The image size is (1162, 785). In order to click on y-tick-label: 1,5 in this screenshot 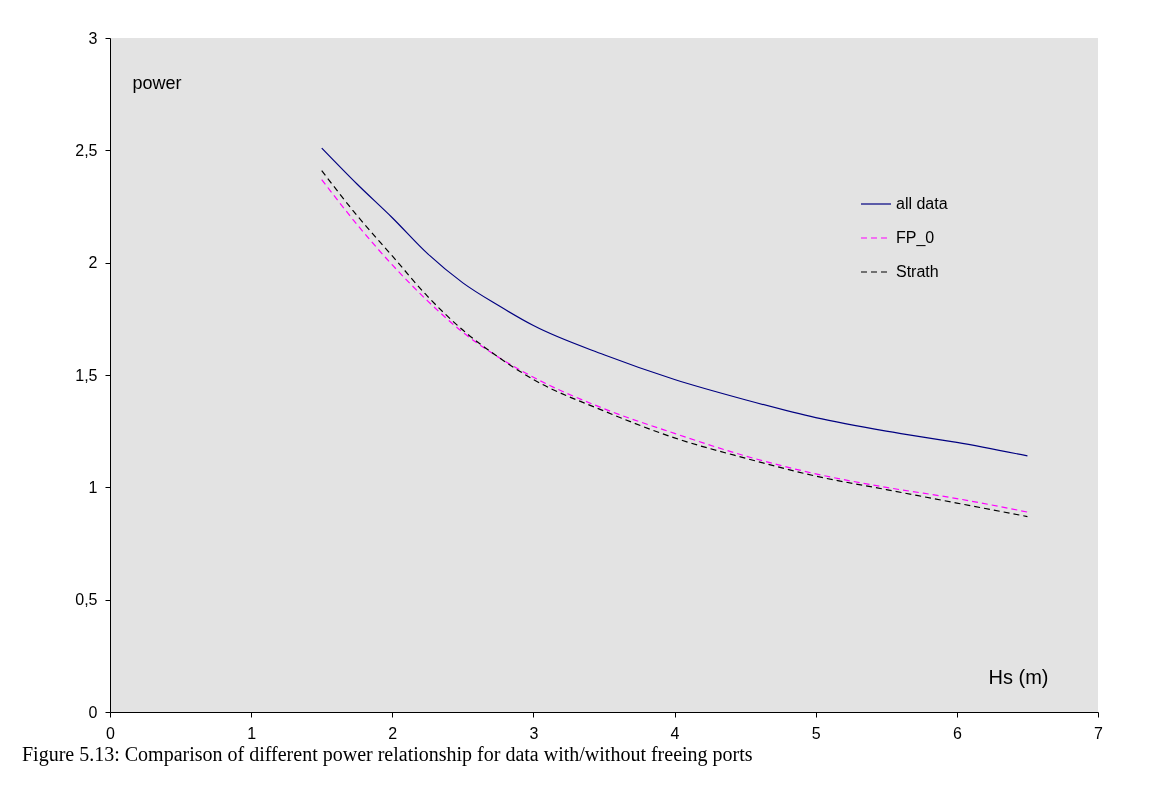, I will do `click(86, 375)`.